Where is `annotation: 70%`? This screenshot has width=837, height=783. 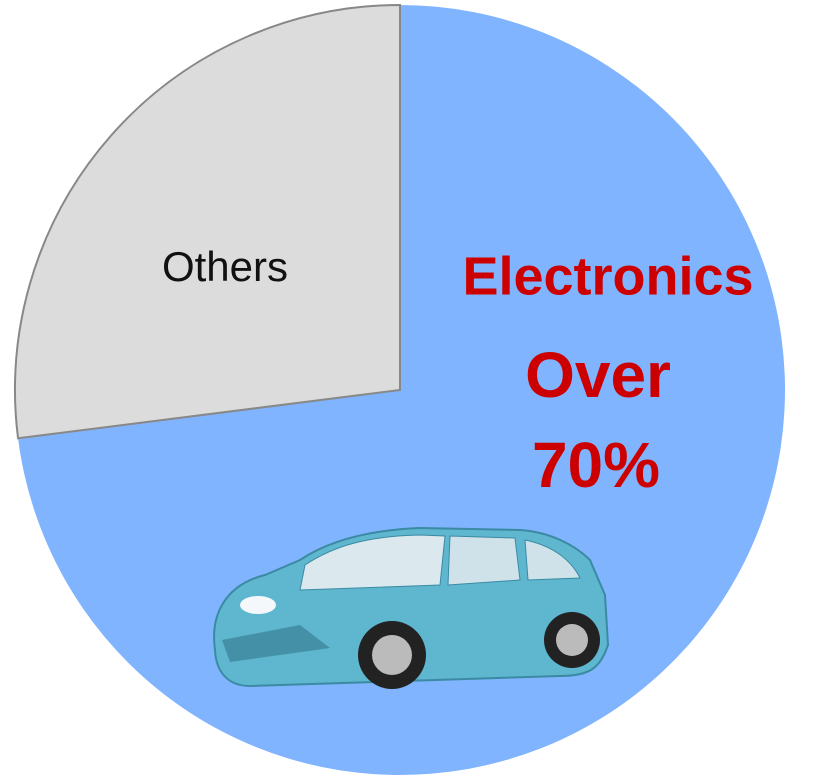
annotation: 70% is located at coordinates (596, 465).